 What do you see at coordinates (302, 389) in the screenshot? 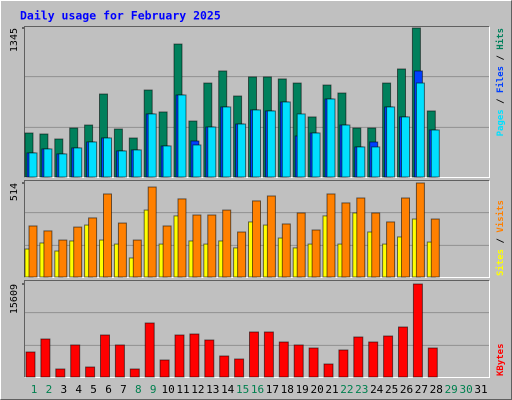
I see `x-tick-label: 19` at bounding box center [302, 389].